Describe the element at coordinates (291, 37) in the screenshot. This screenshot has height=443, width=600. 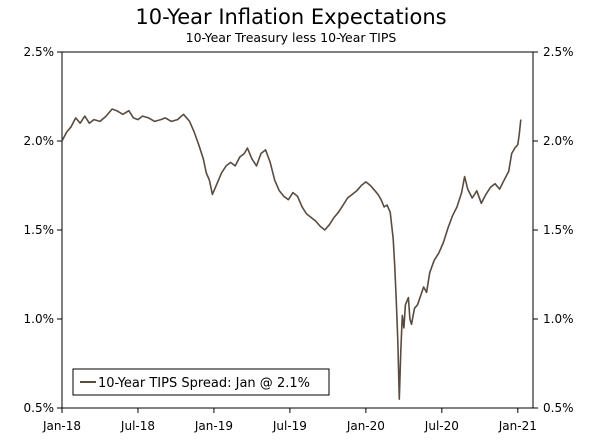
I see `chart-subtitle: 10-Year Treasury less 10-Year TIPS` at that location.